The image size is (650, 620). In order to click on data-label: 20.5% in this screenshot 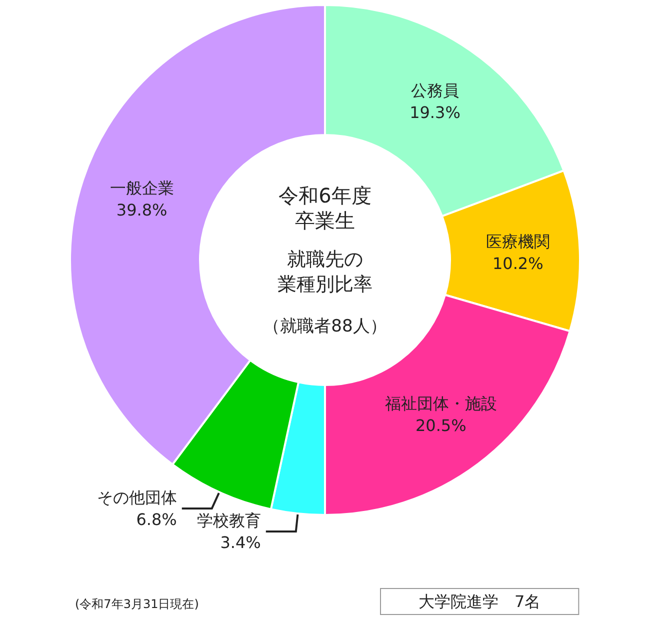, I will do `click(440, 425)`.